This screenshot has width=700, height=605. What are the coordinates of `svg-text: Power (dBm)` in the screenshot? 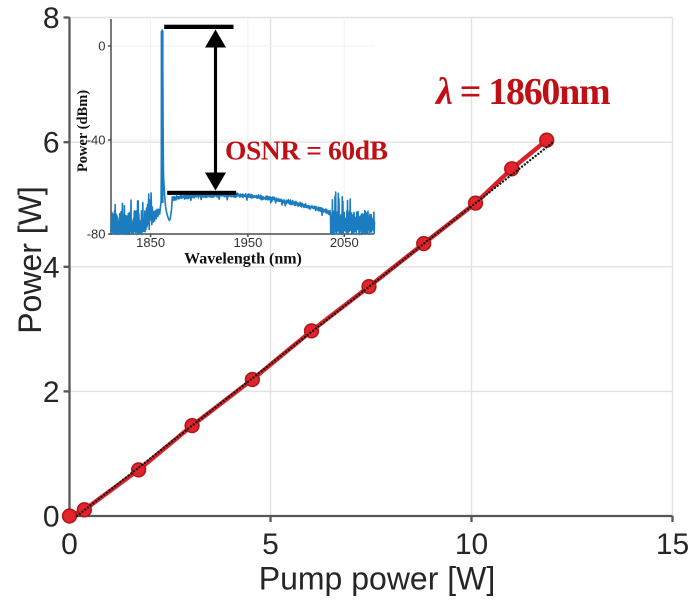 It's located at (83, 131).